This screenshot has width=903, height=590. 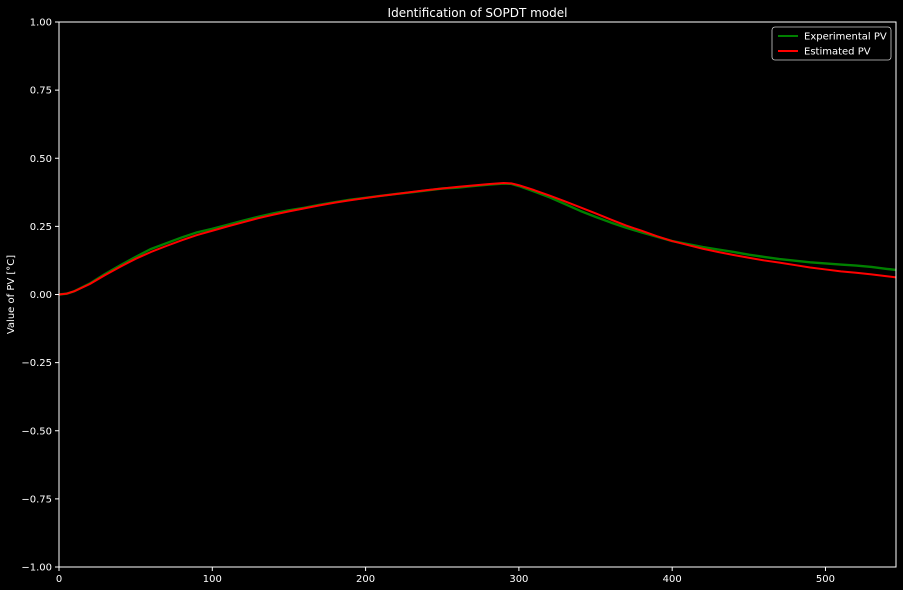 What do you see at coordinates (41, 295) in the screenshot?
I see `y-tick-label: 0.00` at bounding box center [41, 295].